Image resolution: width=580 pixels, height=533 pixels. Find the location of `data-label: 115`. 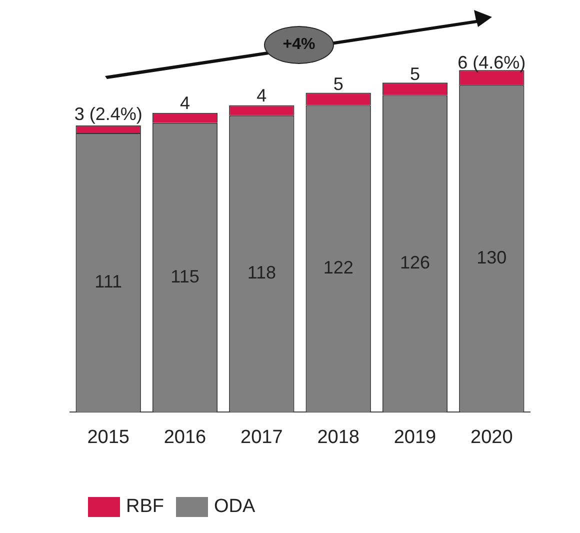

data-label: 115 is located at coordinates (185, 276).